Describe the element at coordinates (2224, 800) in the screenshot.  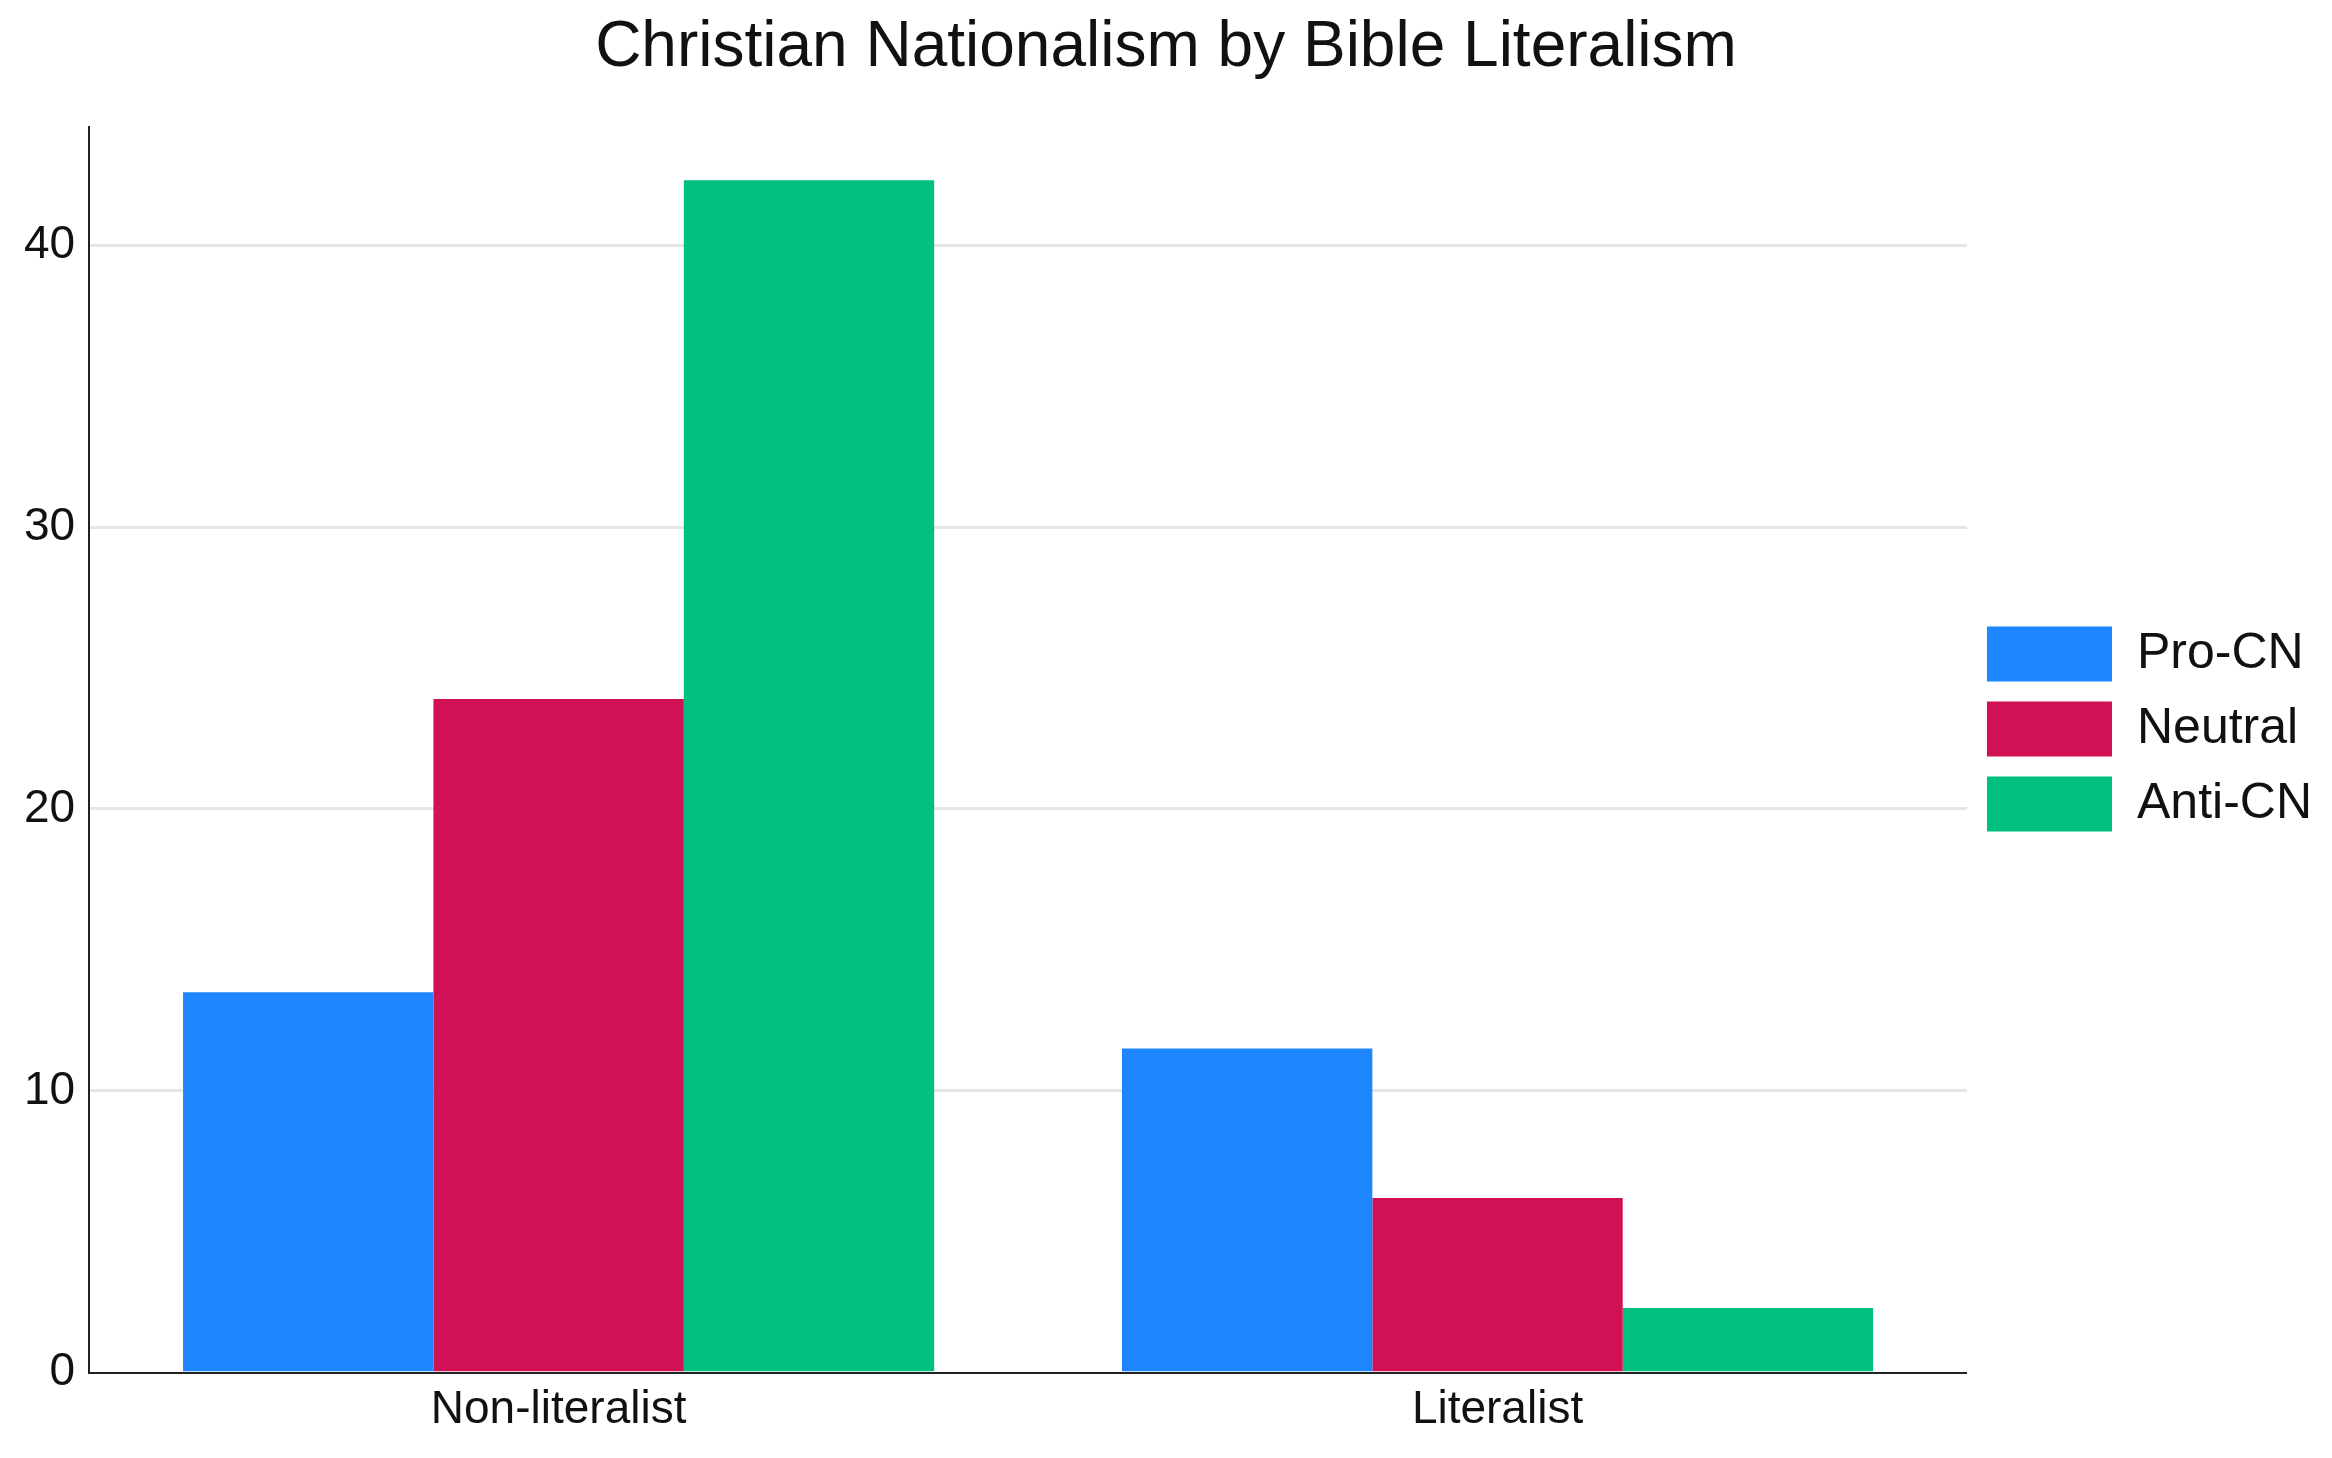
I see `legend-label: Anti-CN` at that location.